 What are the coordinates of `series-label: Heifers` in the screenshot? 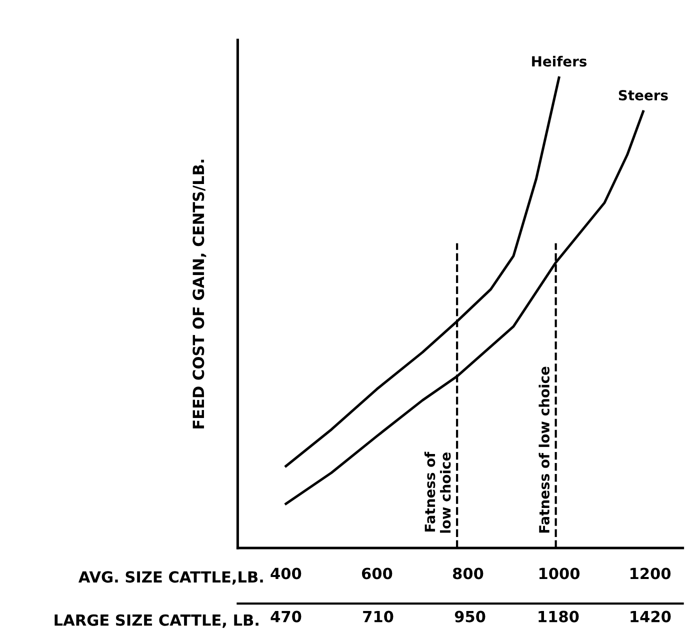 It's located at (559, 61).